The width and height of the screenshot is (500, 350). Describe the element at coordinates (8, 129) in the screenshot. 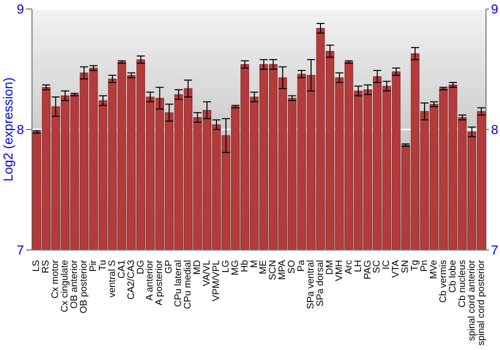

I see `y-axis-title: Log2 (expression)` at that location.